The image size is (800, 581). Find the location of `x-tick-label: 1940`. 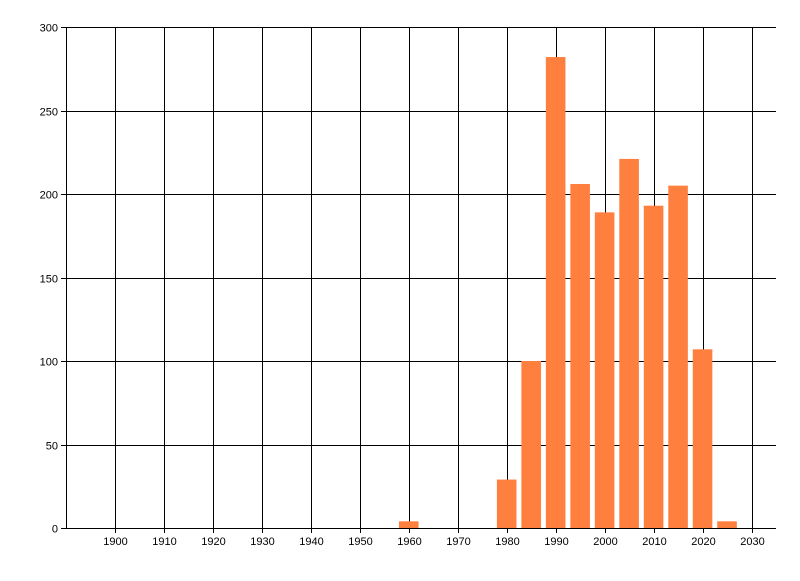

x-tick-label: 1940 is located at coordinates (311, 542).